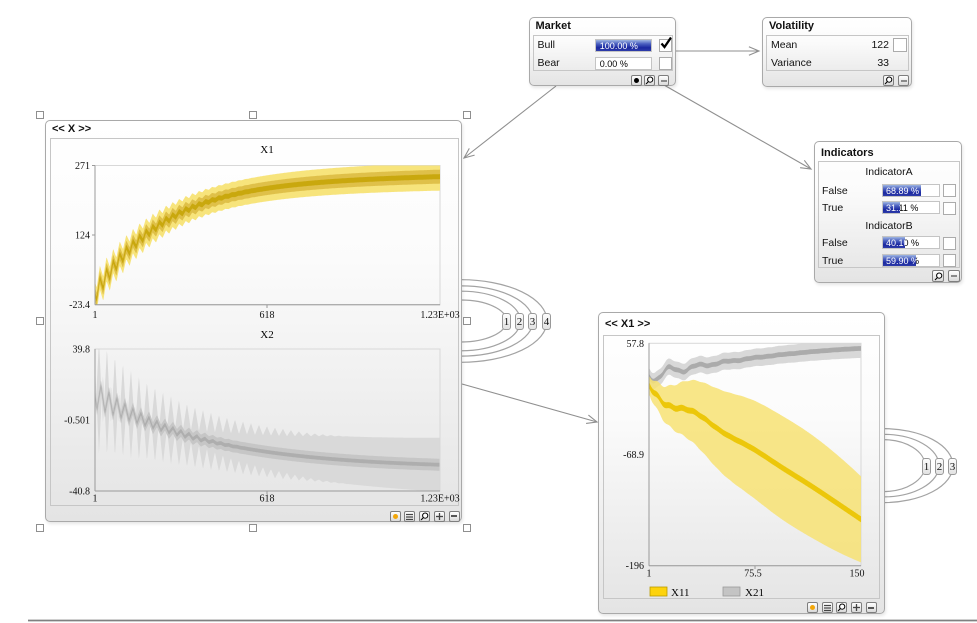 This screenshot has height=623, width=977. Describe the element at coordinates (635, 566) in the screenshot. I see `svg-text: -196` at that location.